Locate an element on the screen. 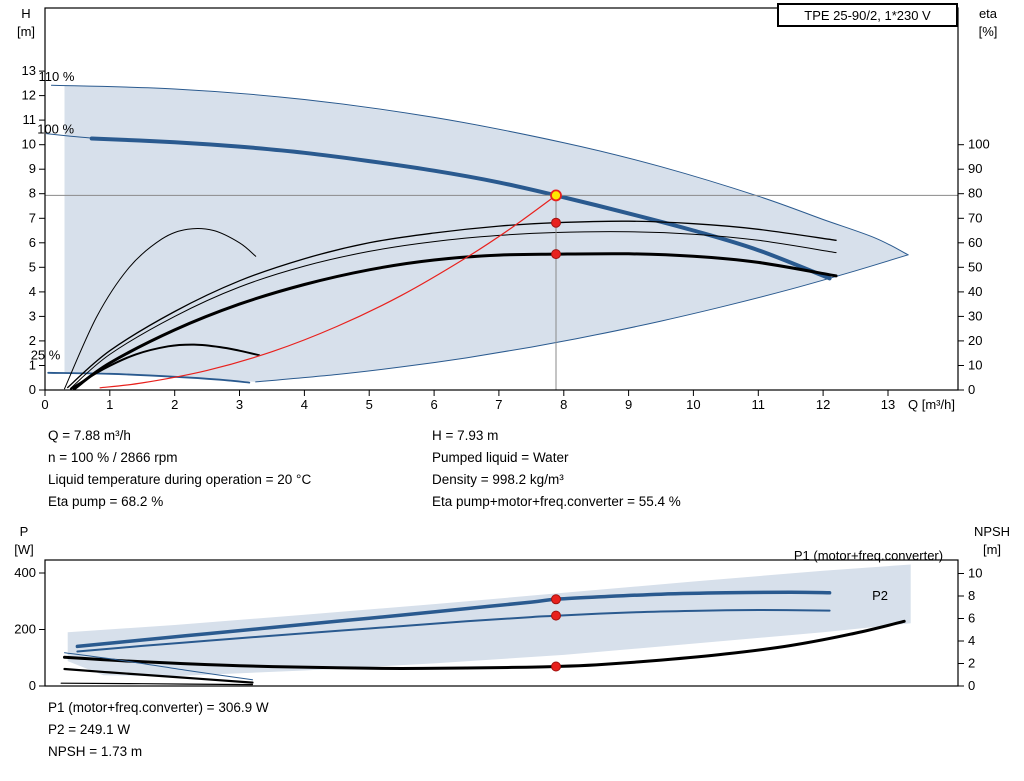 The height and width of the screenshot is (781, 1024). y-right-axis-title: NPSH is located at coordinates (992, 531).